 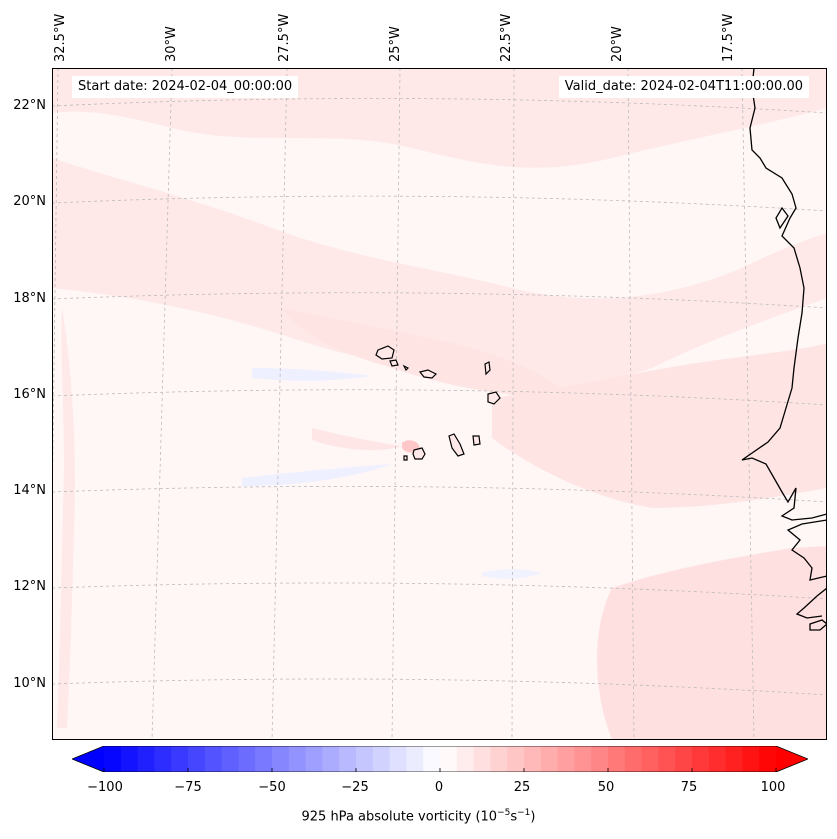 What do you see at coordinates (29, 105) in the screenshot?
I see `lat-label: 22°N` at bounding box center [29, 105].